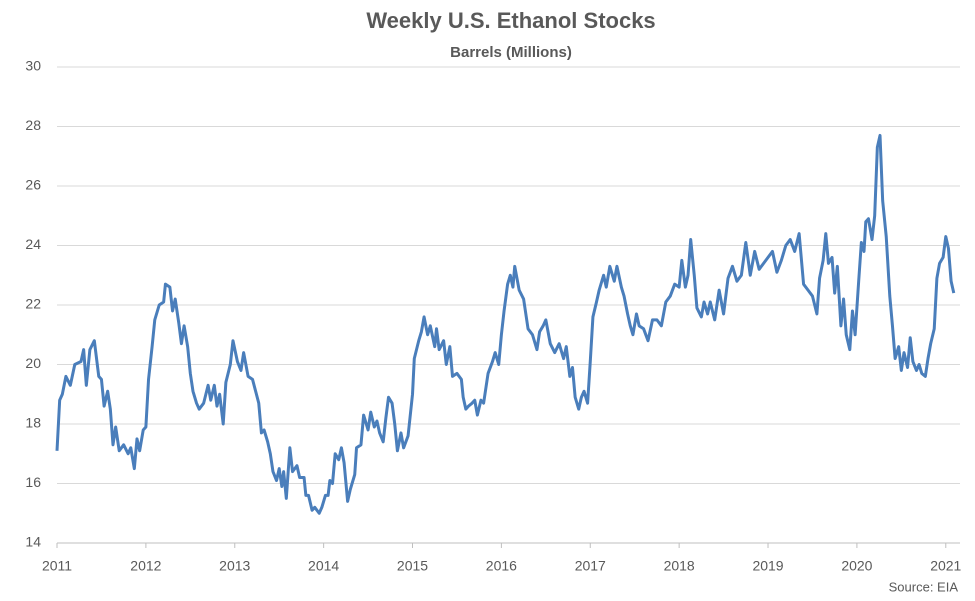 Image resolution: width=975 pixels, height=601 pixels. Describe the element at coordinates (57, 566) in the screenshot. I see `x-tick-label: 2011` at that location.